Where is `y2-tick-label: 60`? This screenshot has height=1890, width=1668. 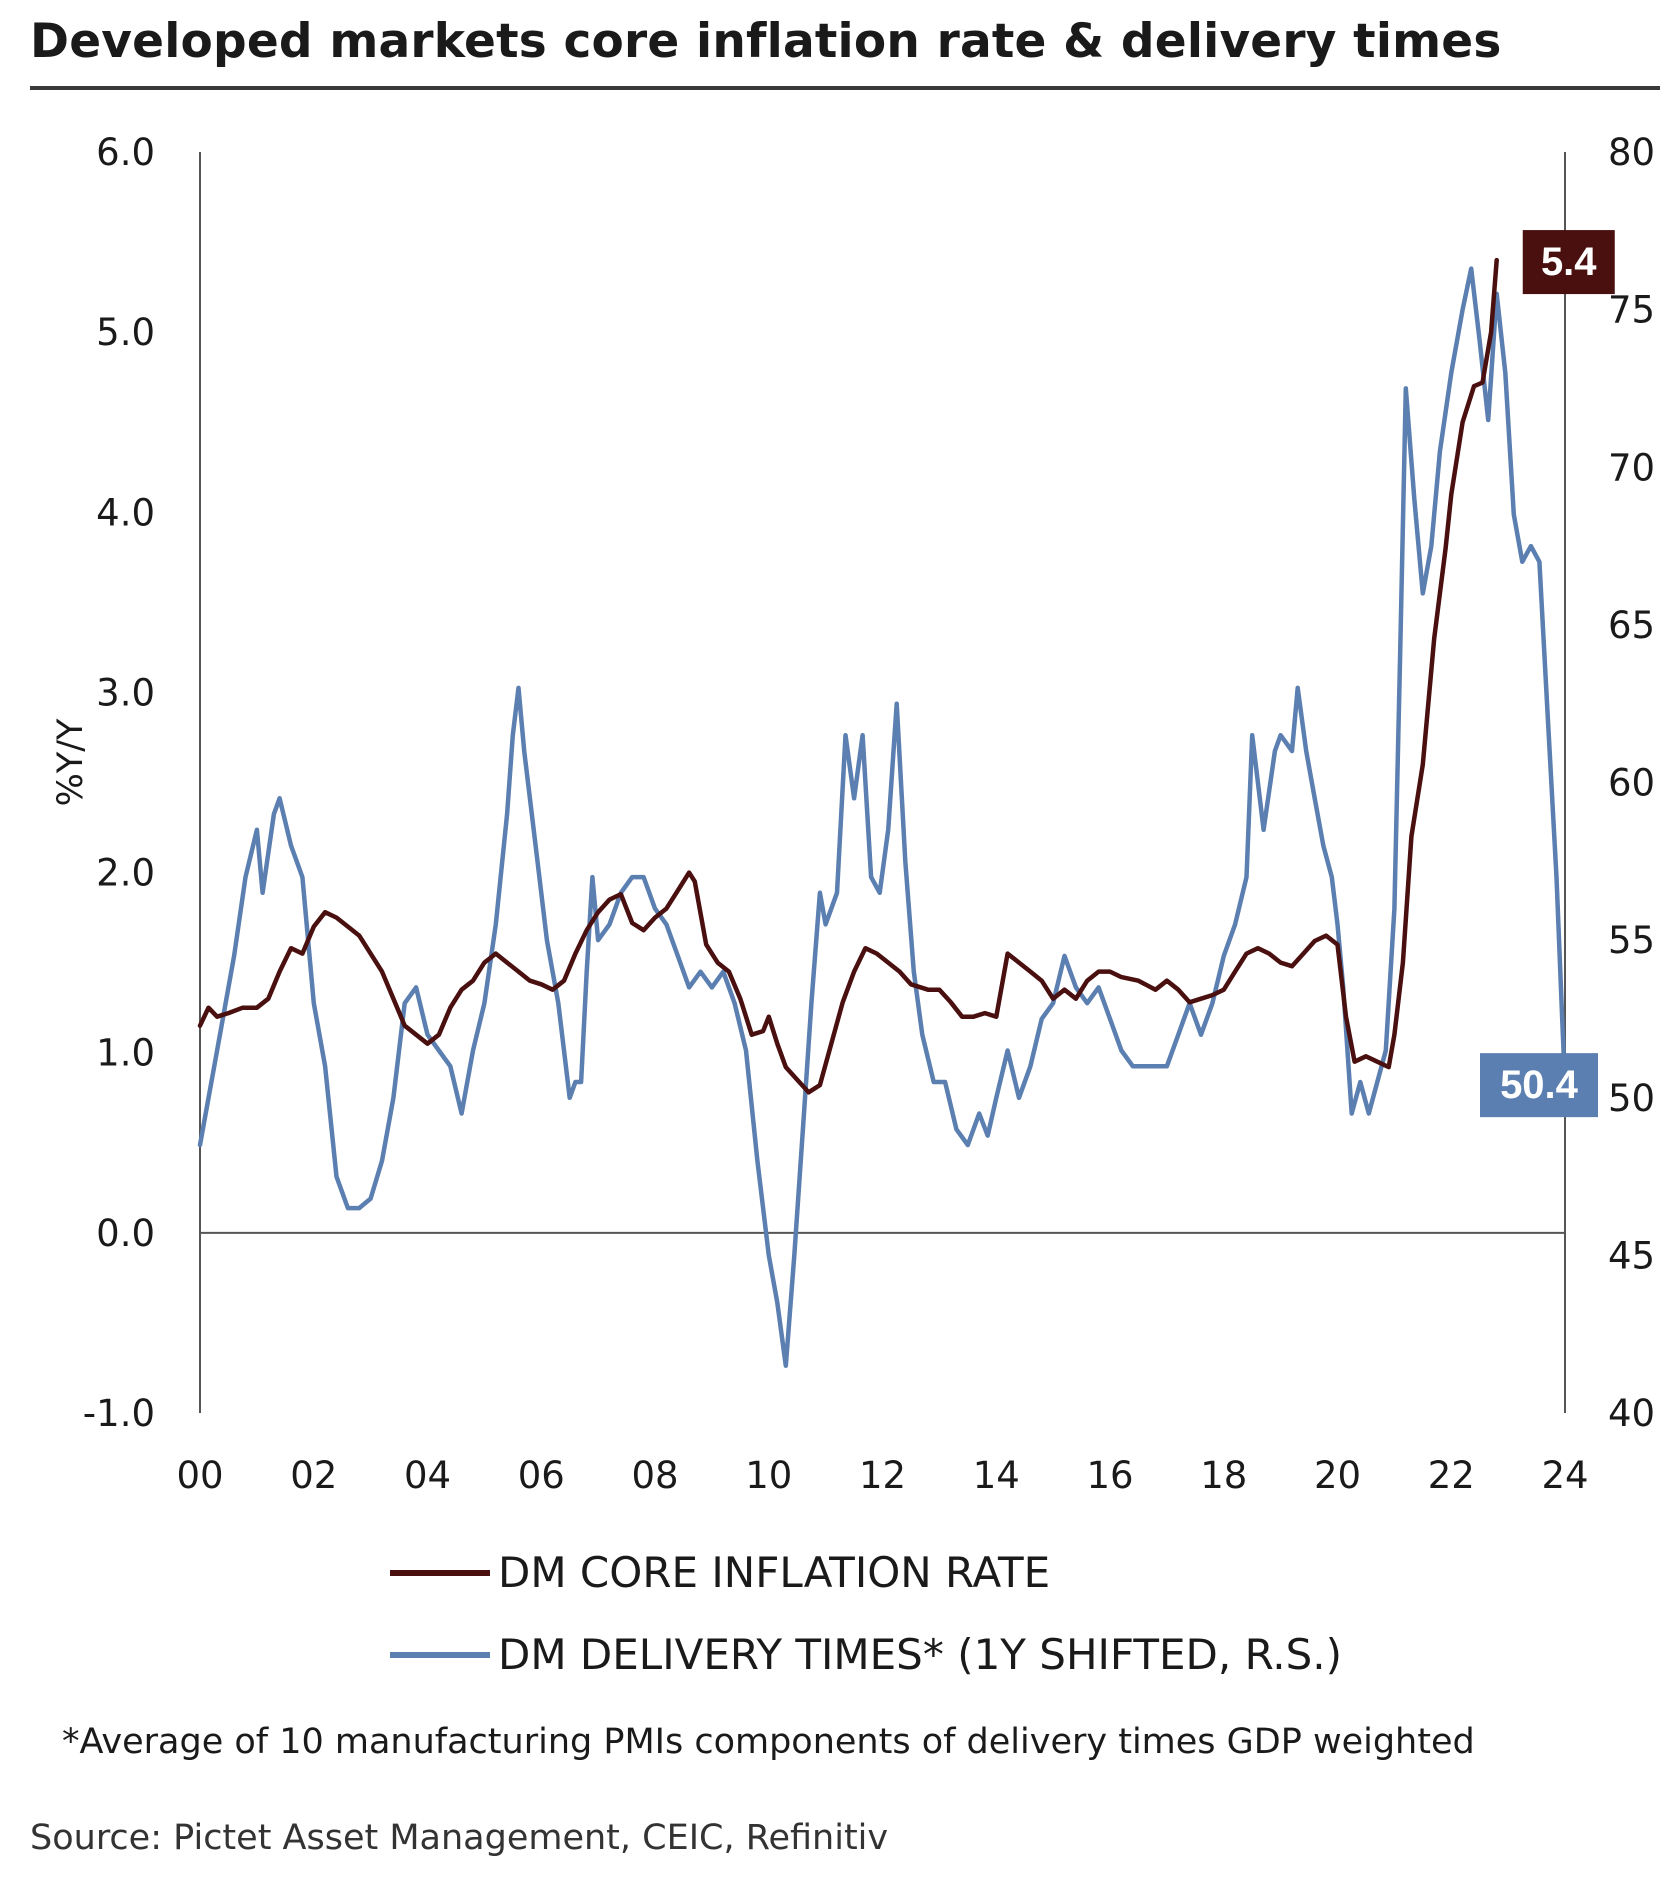
y2-tick-label: 60 is located at coordinates (1631, 783).